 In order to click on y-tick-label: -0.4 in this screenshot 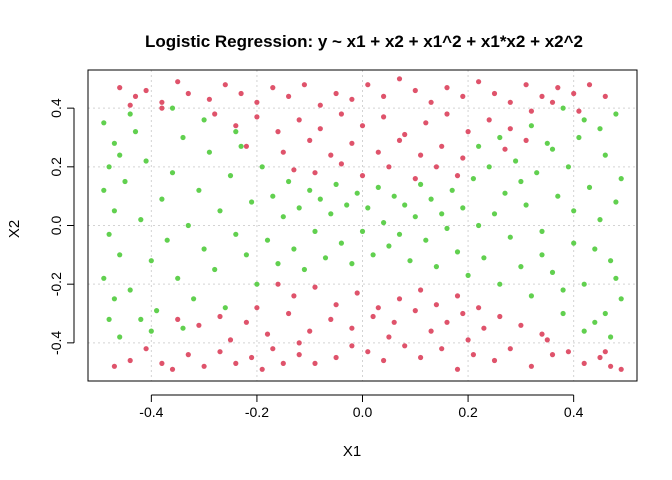, I will do `click(56, 343)`.